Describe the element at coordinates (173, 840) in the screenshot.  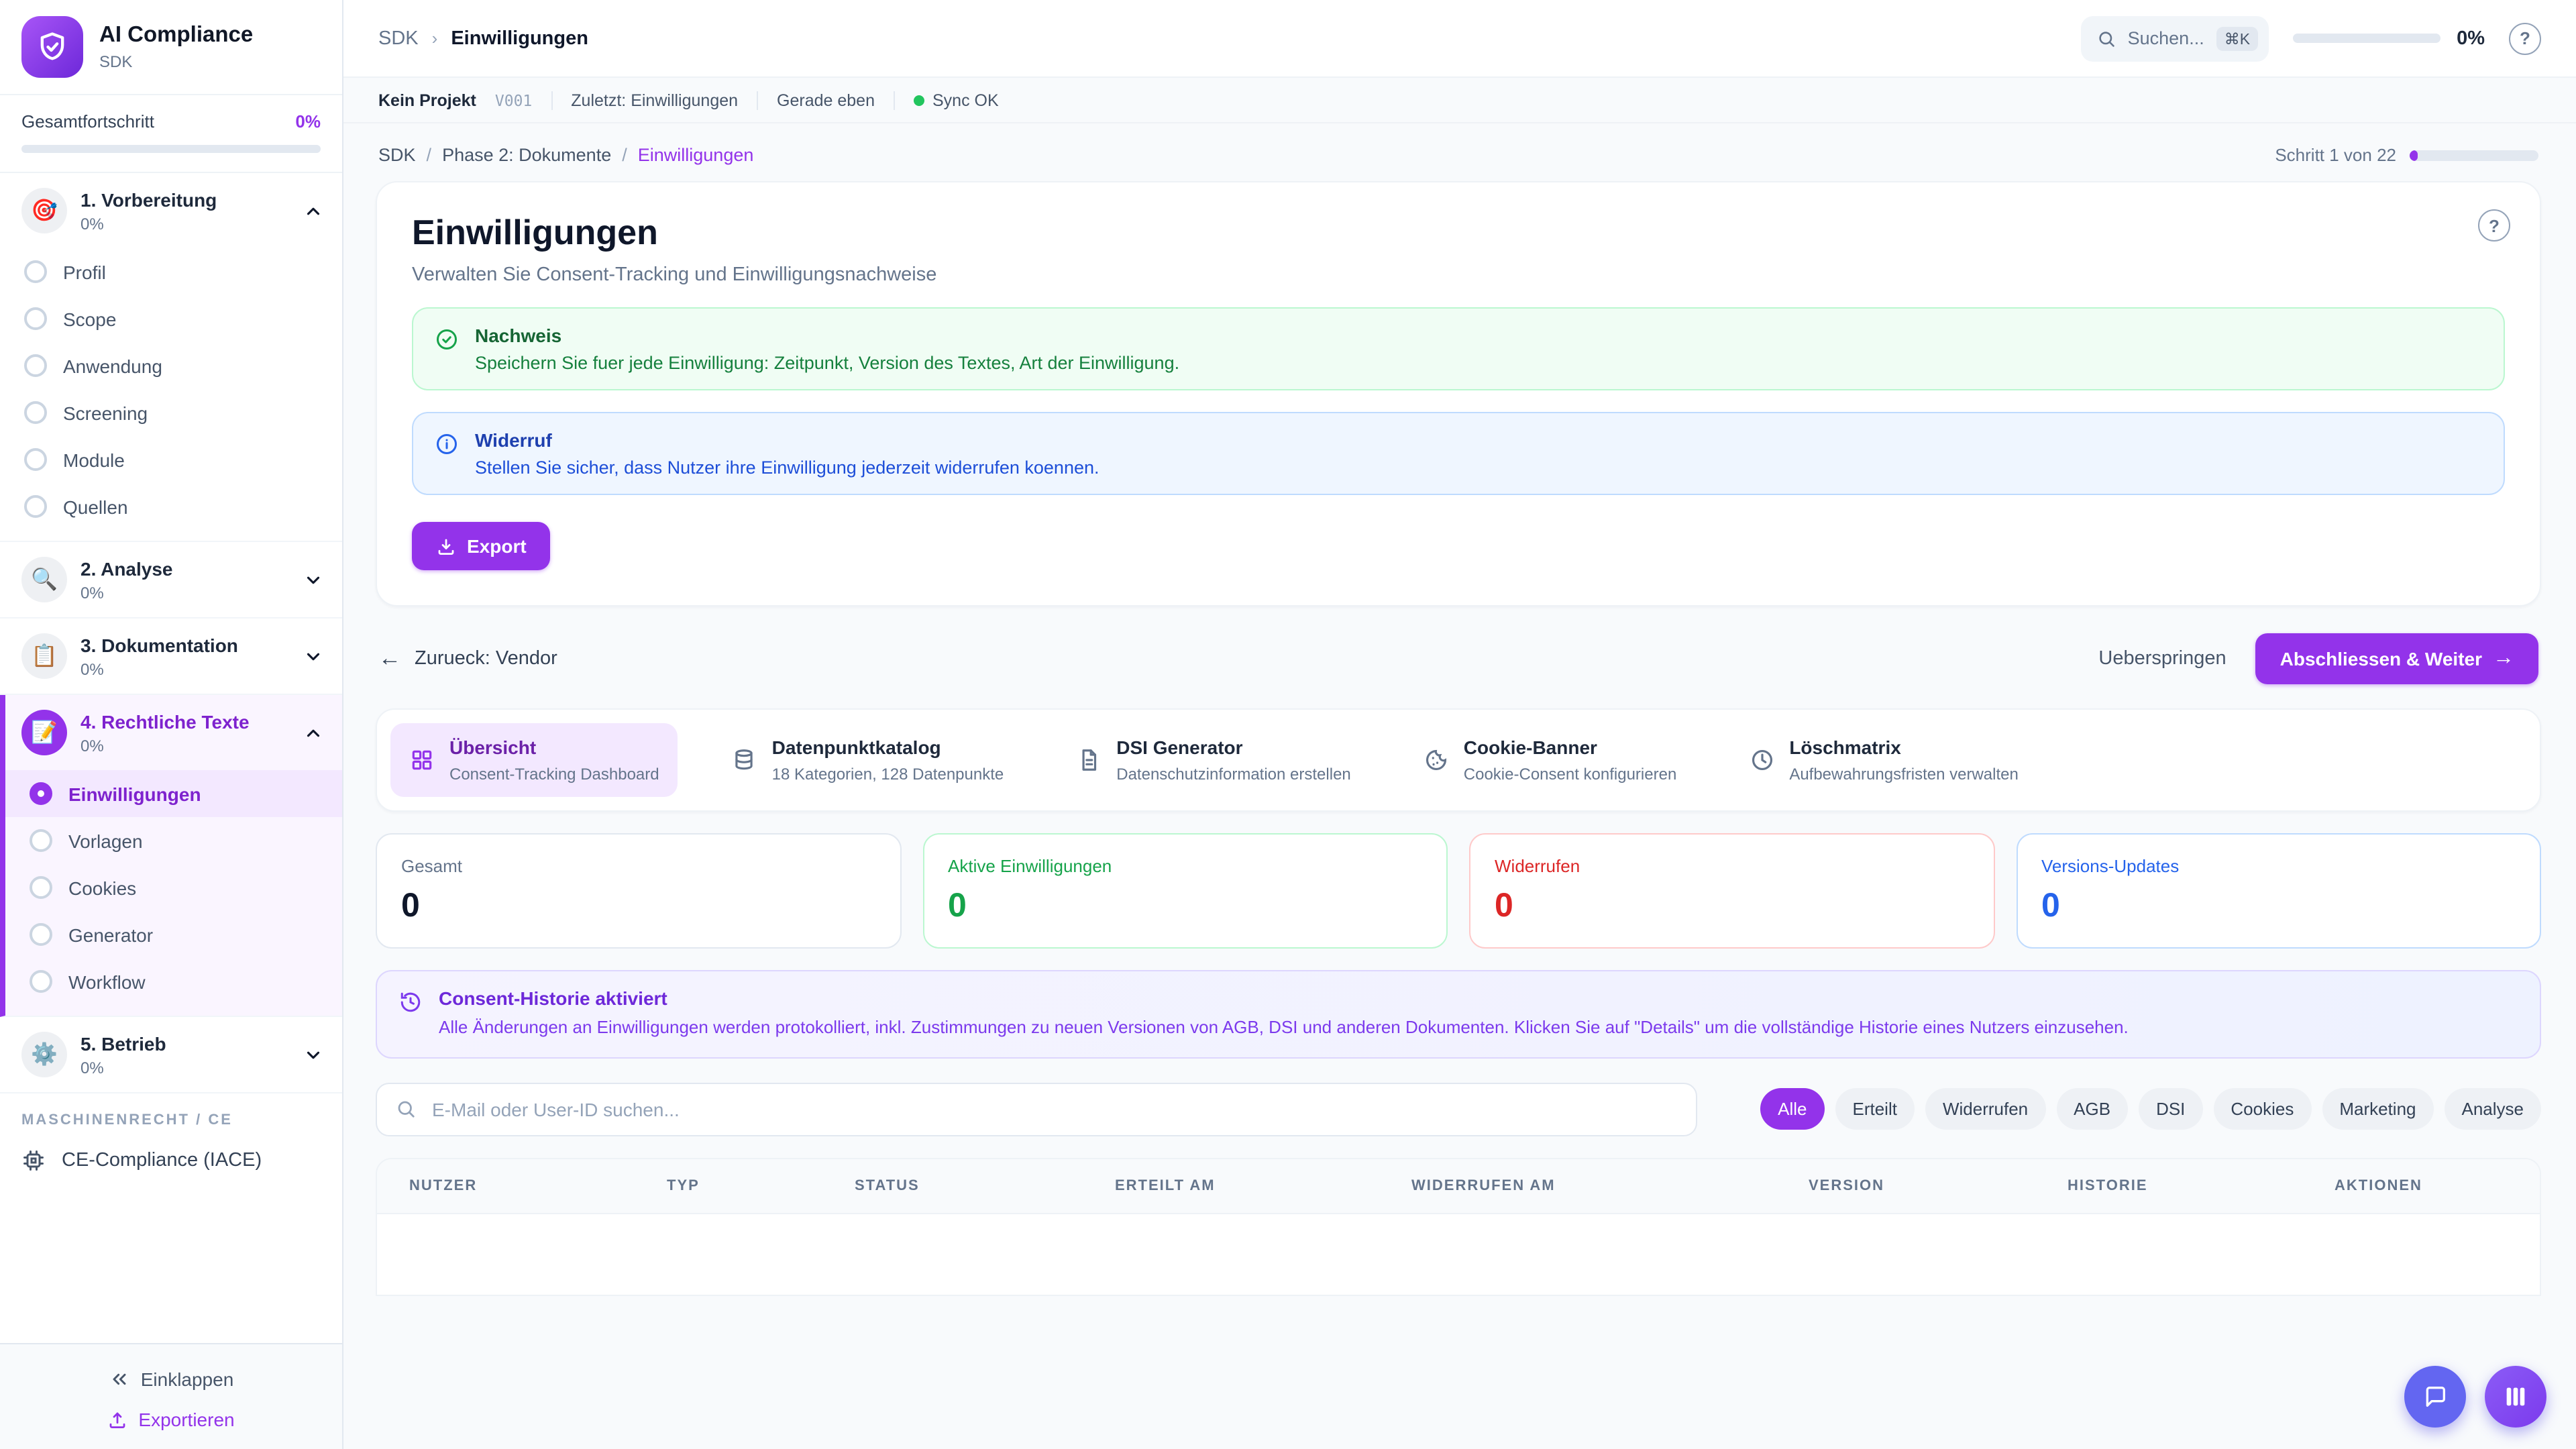
I see `sidebar-item-vorlagen: Vorlagen` at that location.